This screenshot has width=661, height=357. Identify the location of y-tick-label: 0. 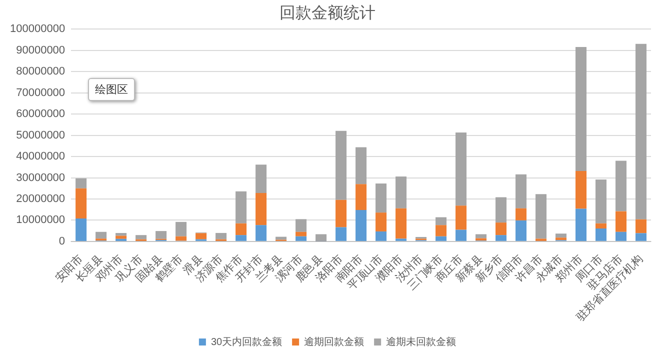
(62, 241).